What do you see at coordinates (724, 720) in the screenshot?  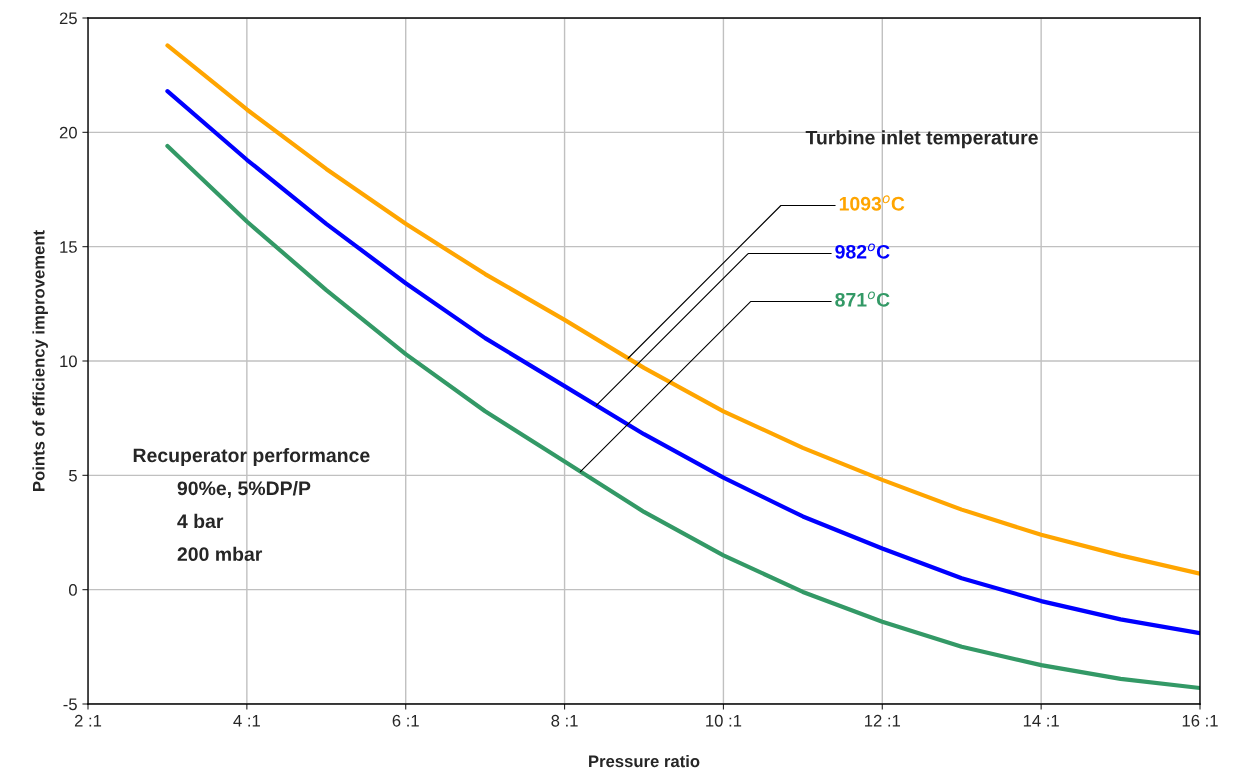 I see `x-tick-label: 10 :1` at bounding box center [724, 720].